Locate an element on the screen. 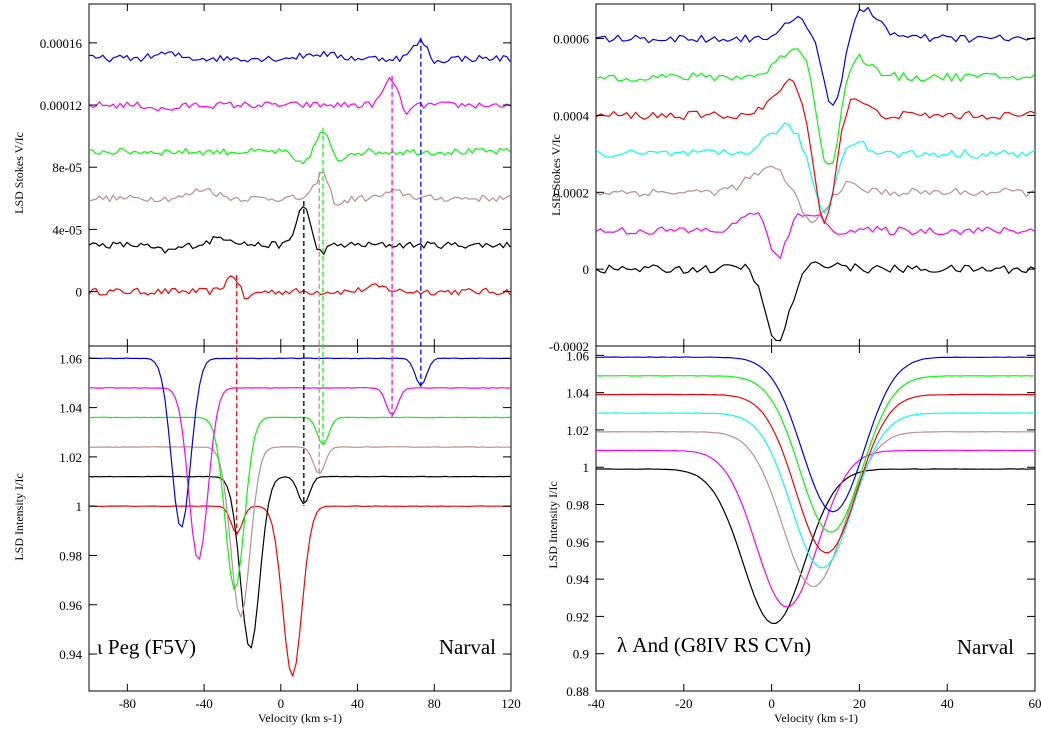  left-top-ytick-label: 4e-05 is located at coordinates (67, 229).